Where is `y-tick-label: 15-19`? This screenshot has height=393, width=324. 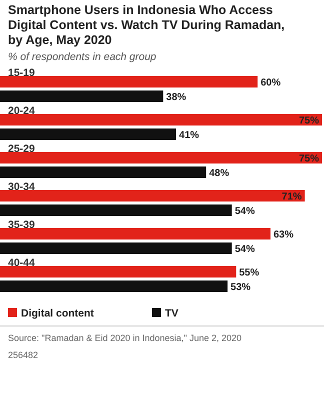 y-tick-label: 15-19 is located at coordinates (22, 73).